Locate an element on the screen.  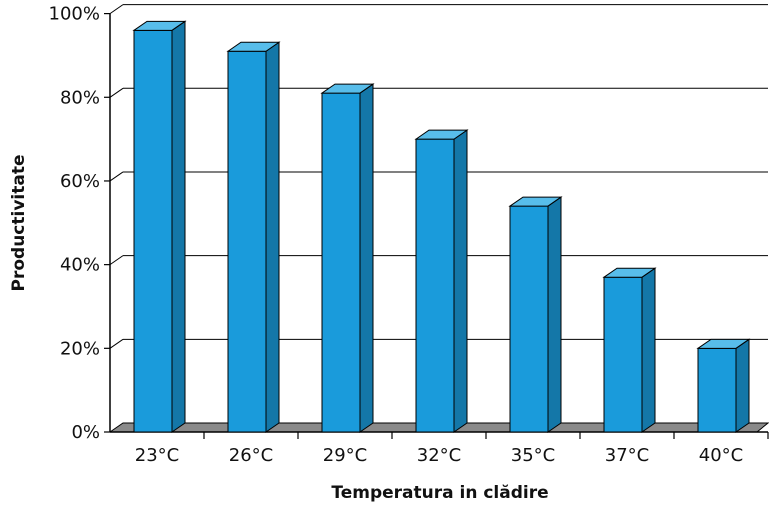
y-tick-label: 0% is located at coordinates (85, 432).